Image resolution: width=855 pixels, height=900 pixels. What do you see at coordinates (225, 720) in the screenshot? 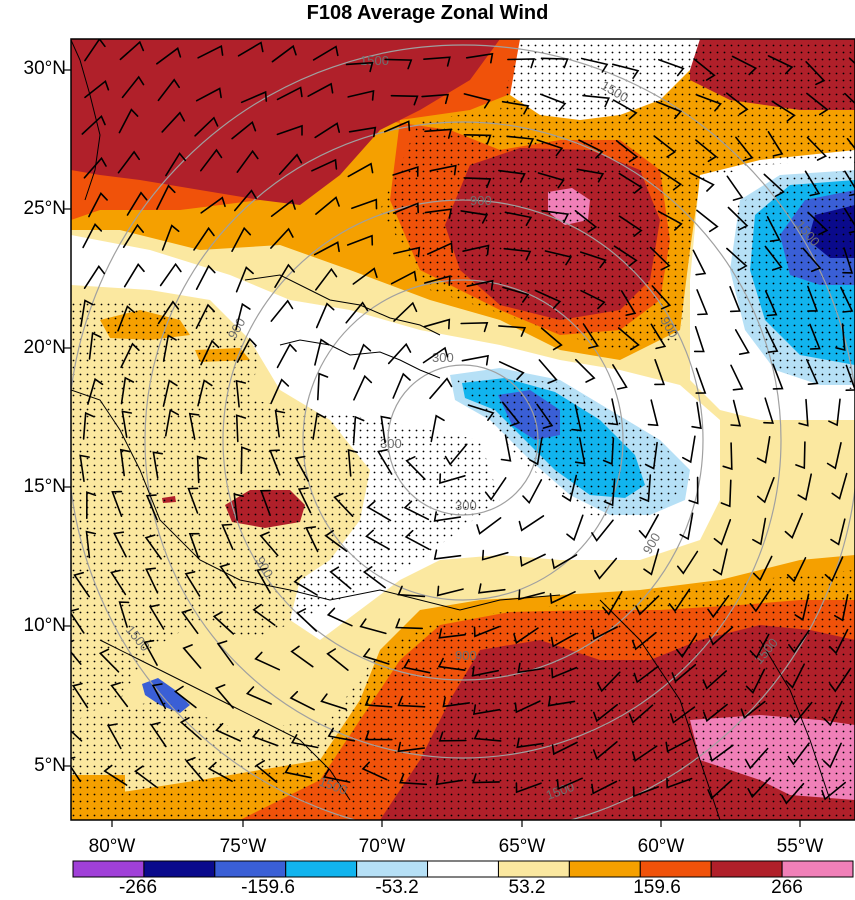
I see `colombia-border` at bounding box center [225, 720].